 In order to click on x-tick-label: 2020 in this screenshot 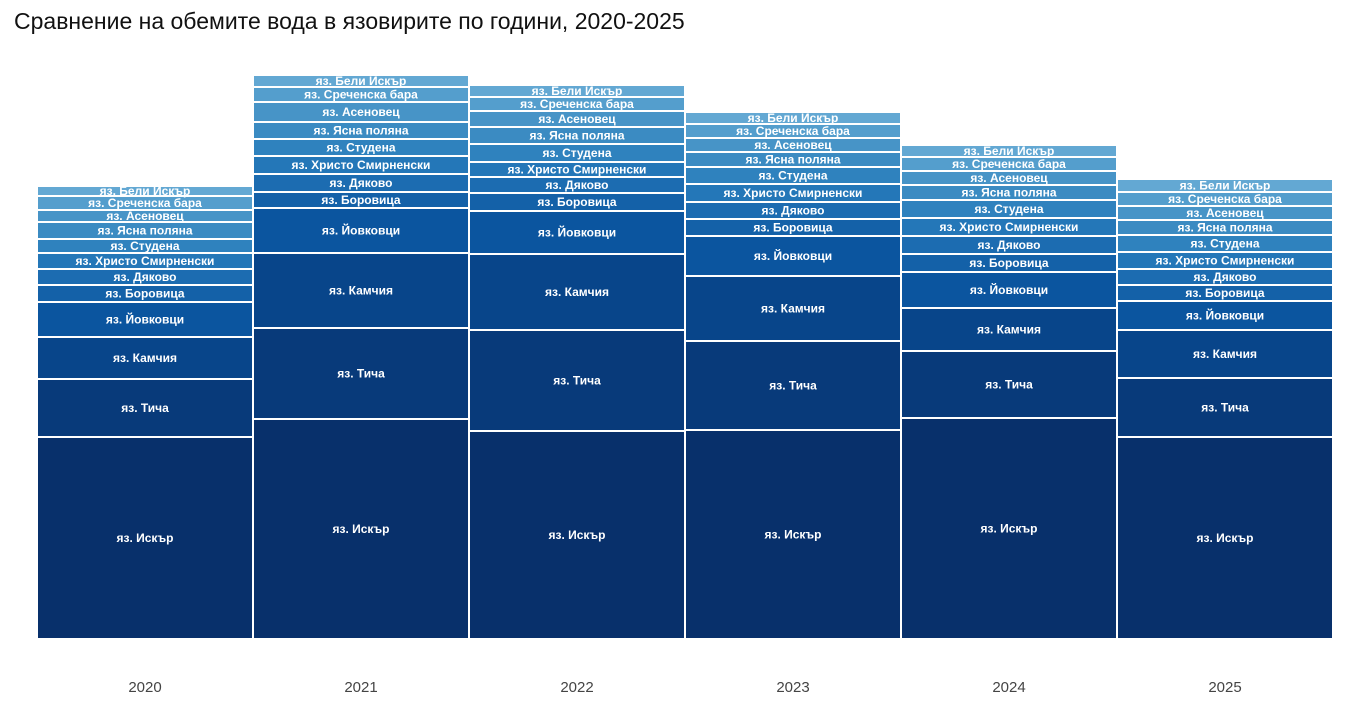, I will do `click(144, 687)`.